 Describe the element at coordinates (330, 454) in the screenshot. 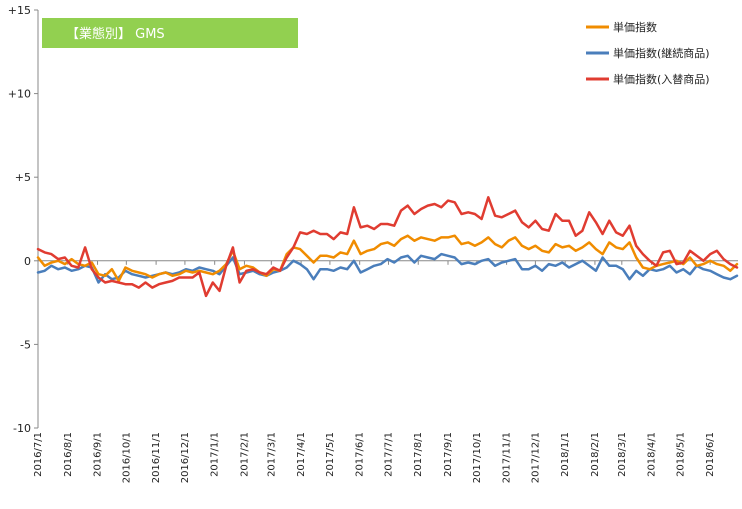

I see `x-tick-label: 2017/5/1` at that location.